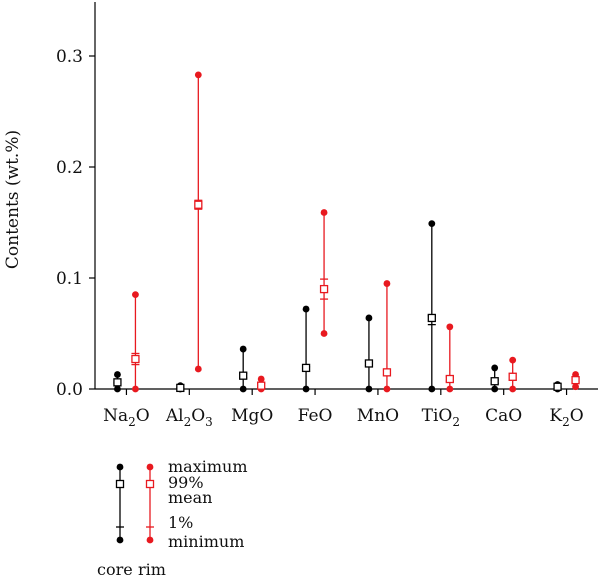  Describe the element at coordinates (252, 416) in the screenshot. I see `x-tick-label: MgO` at that location.